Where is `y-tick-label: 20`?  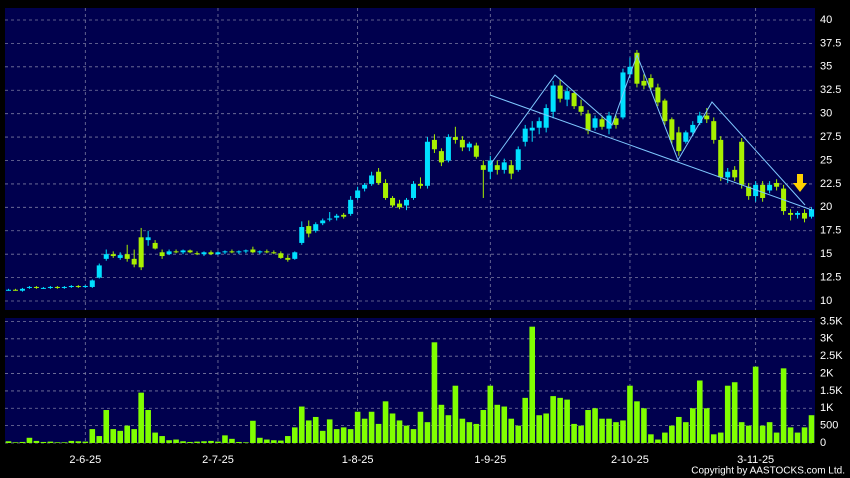
y-tick-label: 20 is located at coordinates (826, 207).